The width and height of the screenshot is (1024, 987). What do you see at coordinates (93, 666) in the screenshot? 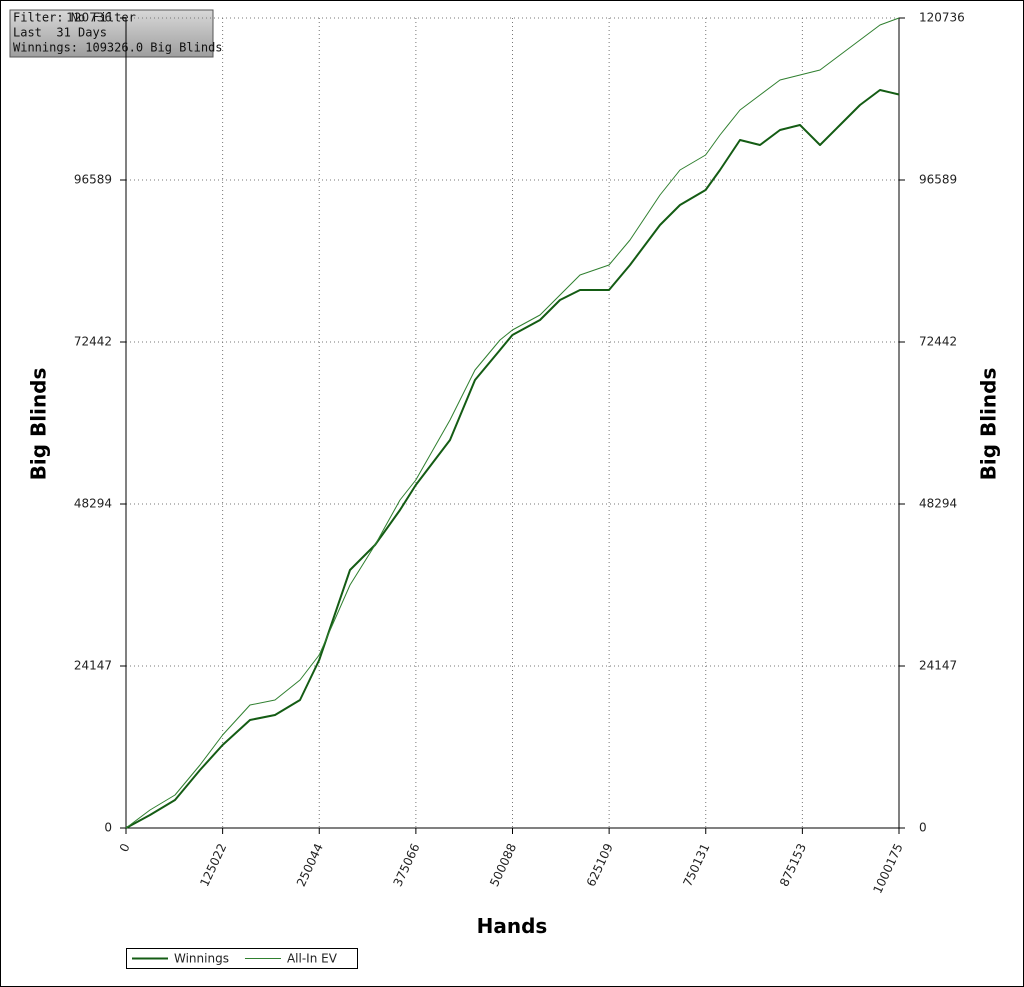
I see `y-tick-label: 24147` at bounding box center [93, 666].